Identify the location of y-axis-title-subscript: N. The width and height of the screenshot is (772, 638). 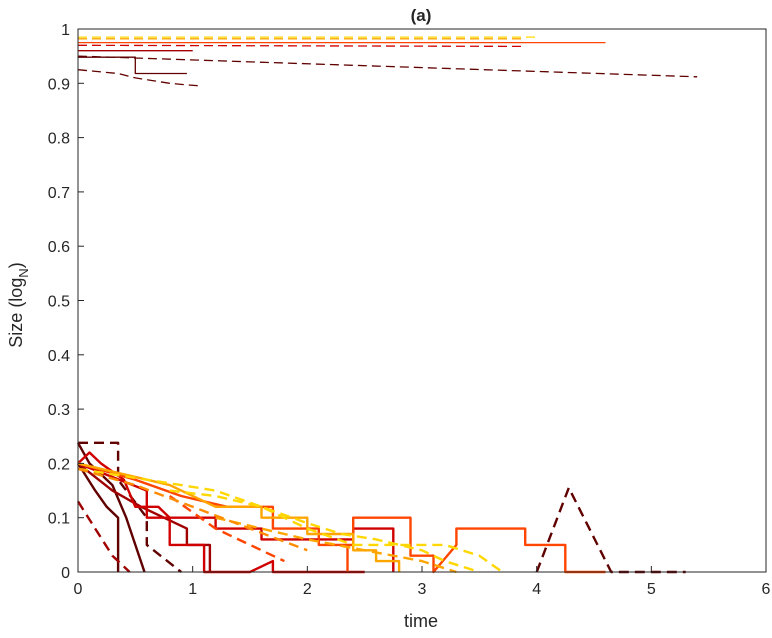
(23, 272).